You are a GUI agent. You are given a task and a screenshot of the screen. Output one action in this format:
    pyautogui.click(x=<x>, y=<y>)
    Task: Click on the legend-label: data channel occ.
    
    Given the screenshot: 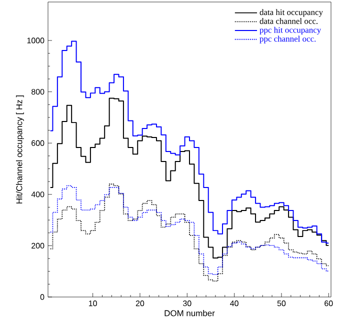 What is the action you would take?
    pyautogui.click(x=289, y=21)
    